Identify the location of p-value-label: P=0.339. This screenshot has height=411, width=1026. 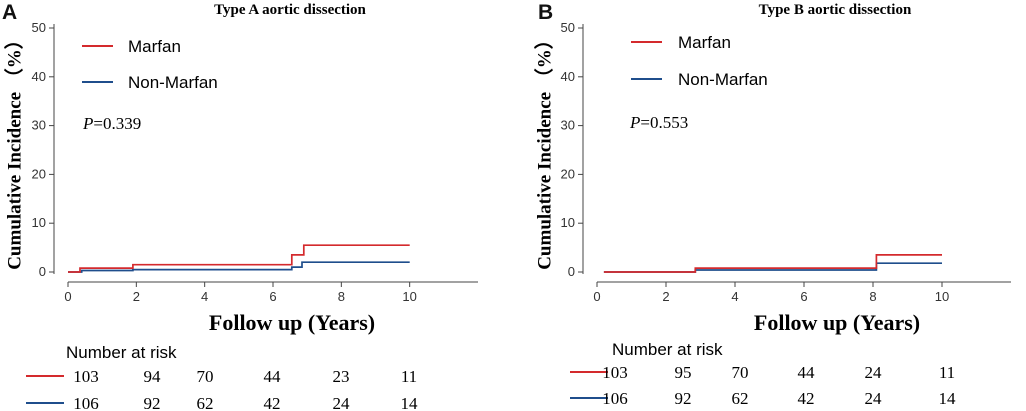
(111, 123).